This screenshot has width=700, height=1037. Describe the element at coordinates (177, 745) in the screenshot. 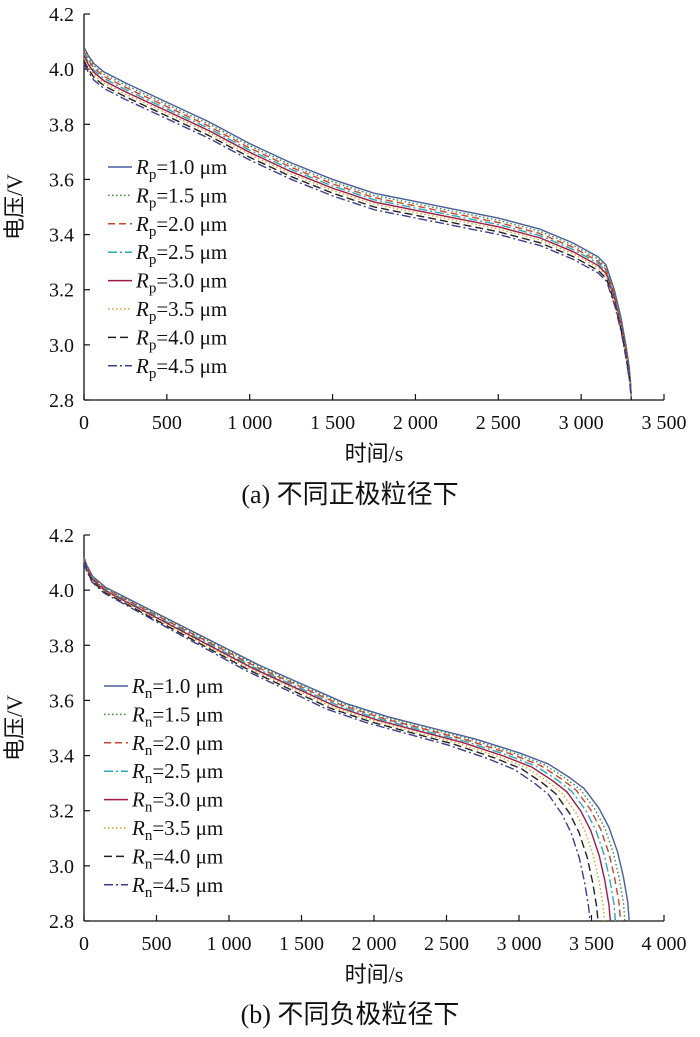

I see `legend-label: Rn=2.0 μm` at that location.